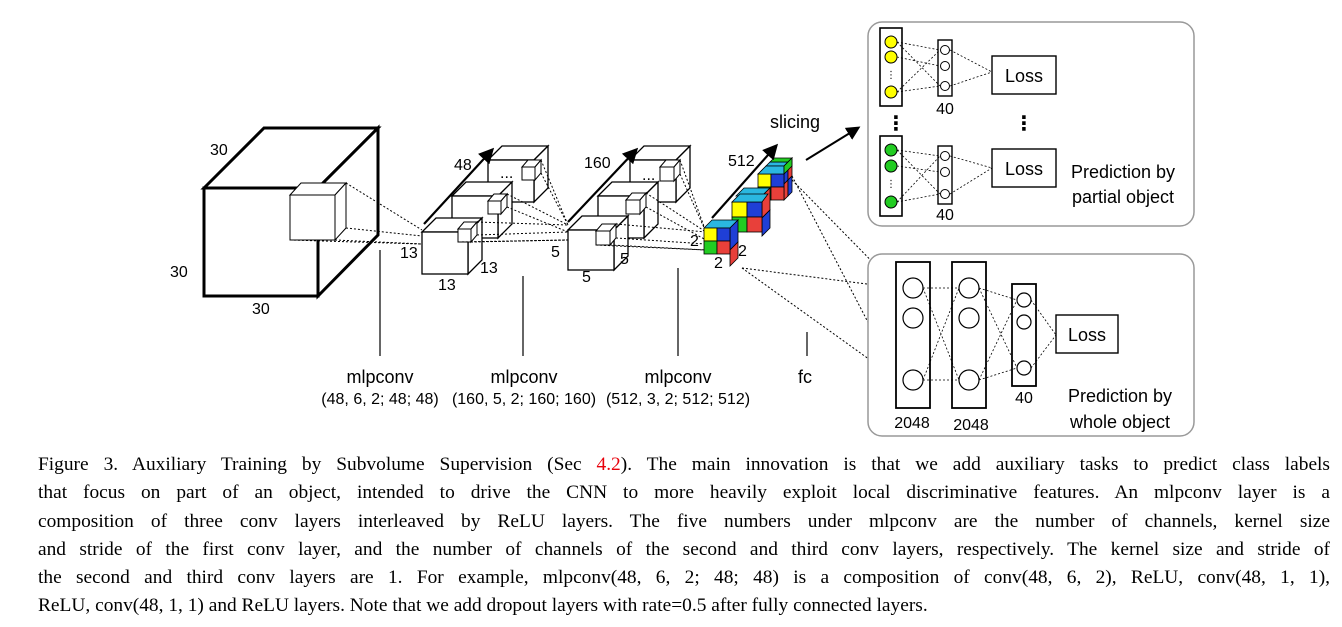  What do you see at coordinates (261, 309) in the screenshot?
I see `input-dim-bottom: 30` at bounding box center [261, 309].